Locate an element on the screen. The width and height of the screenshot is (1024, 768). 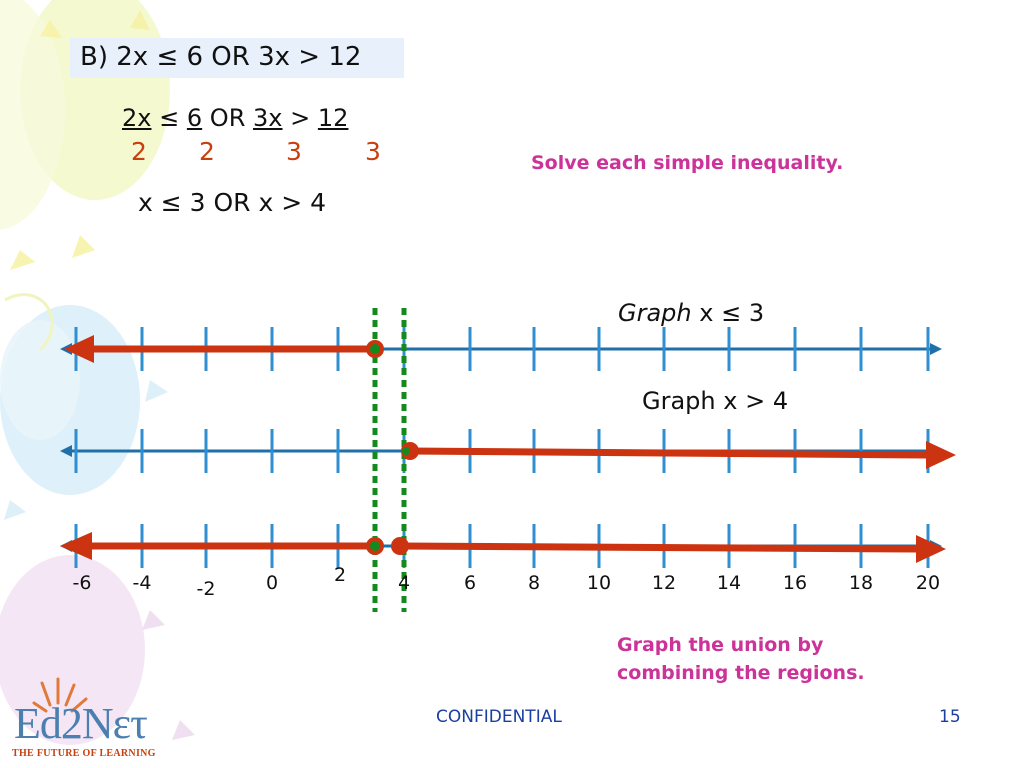
tick-label: 4 is located at coordinates (404, 583).